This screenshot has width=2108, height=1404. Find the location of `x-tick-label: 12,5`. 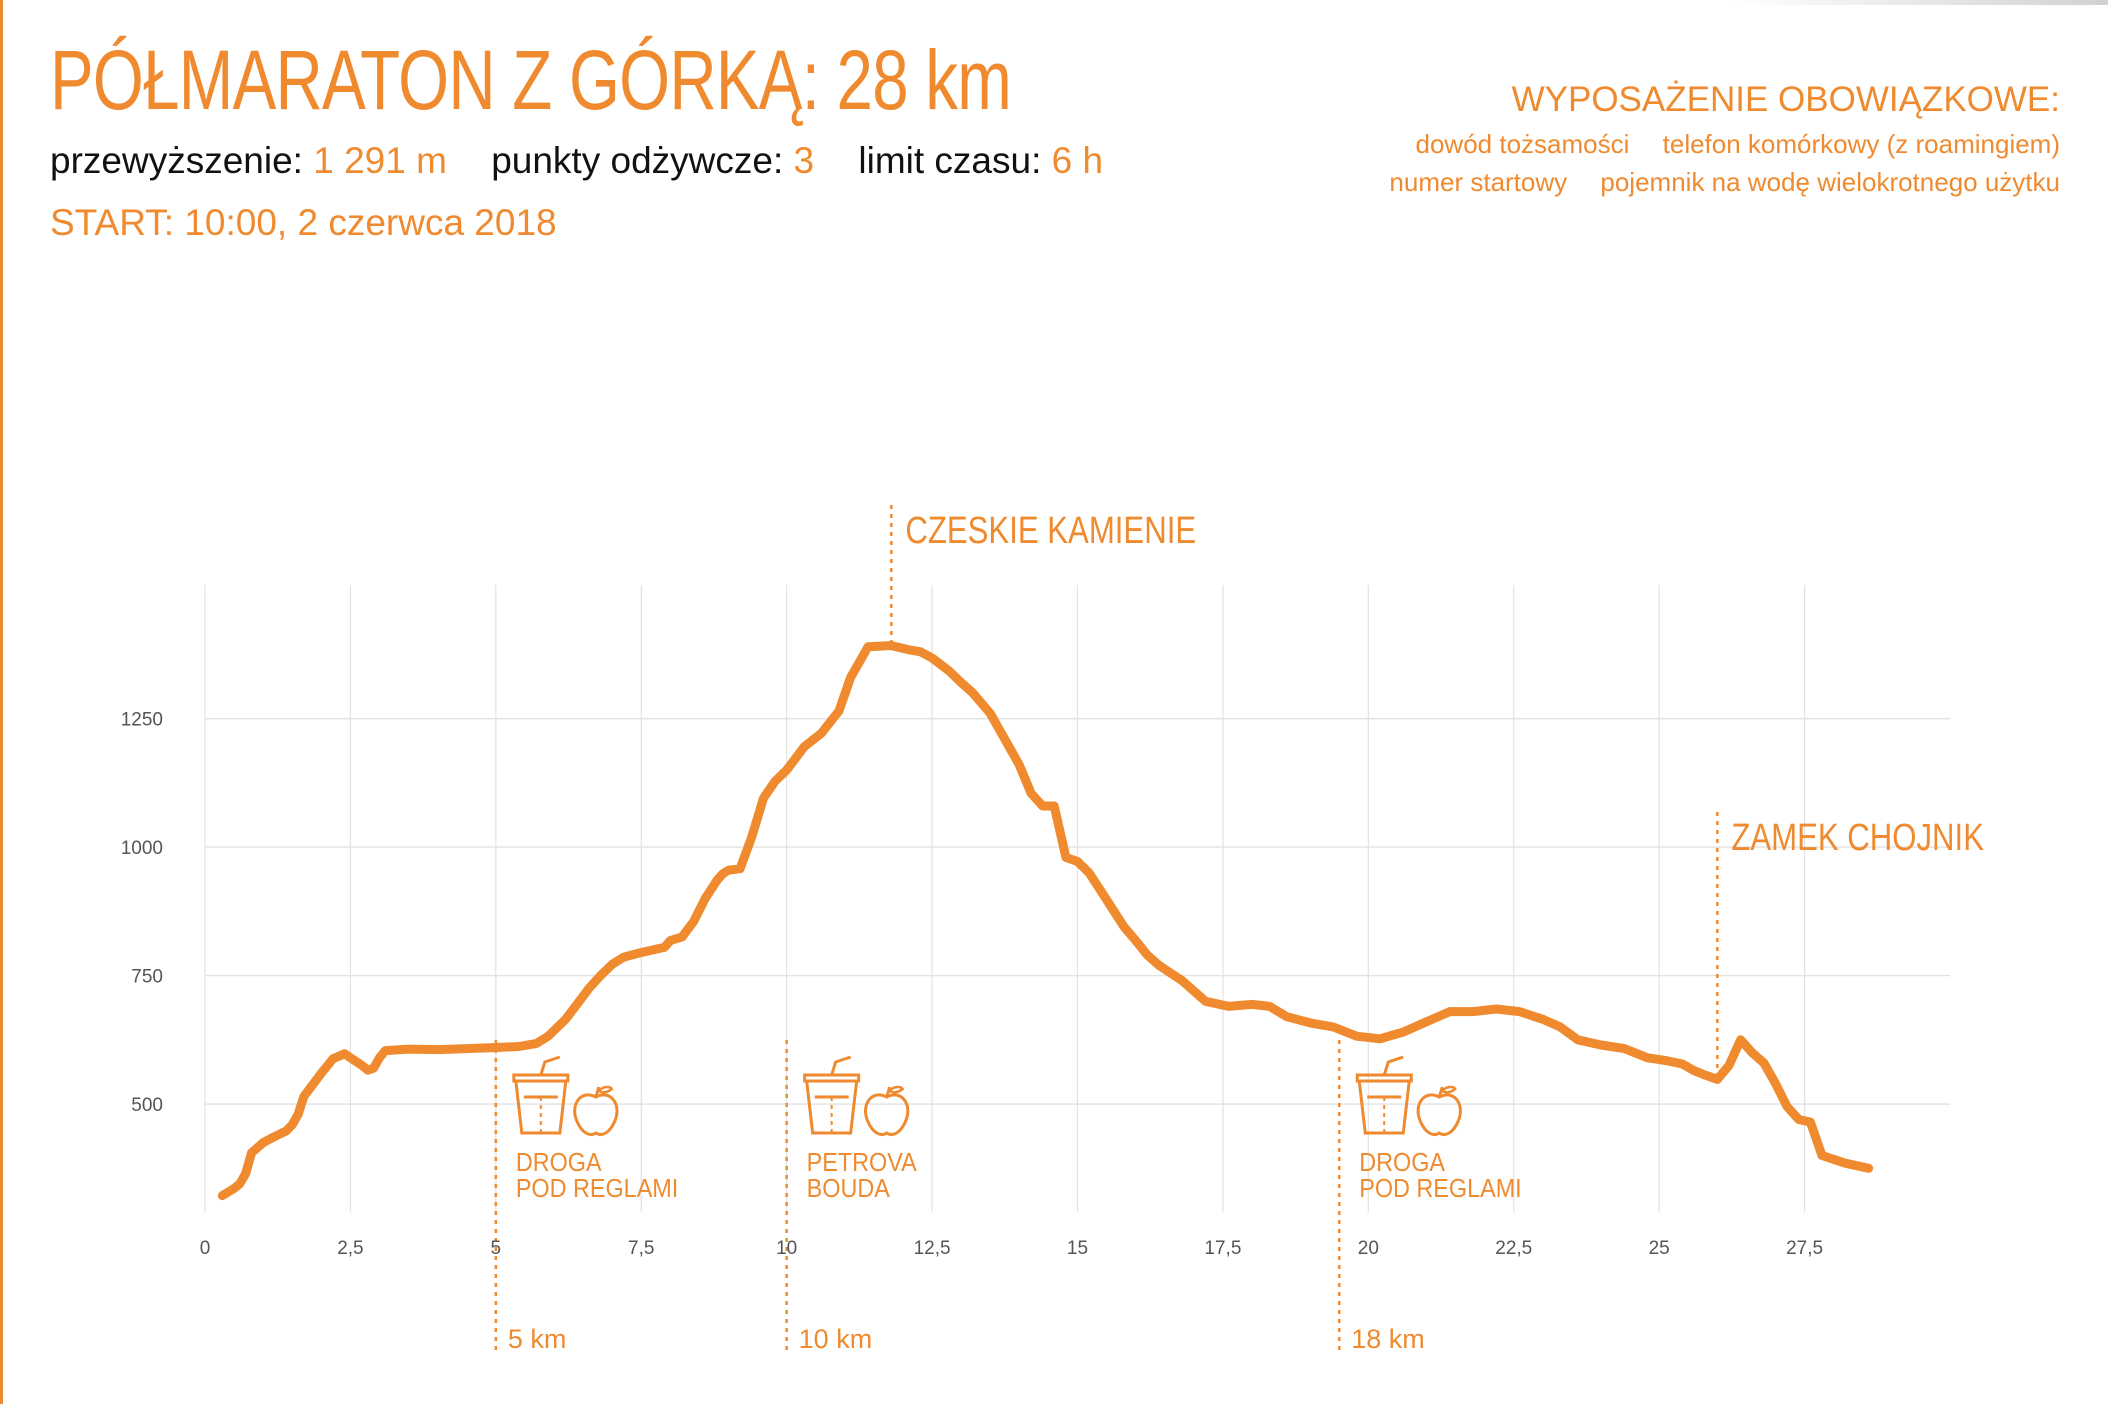

x-tick-label: 12,5 is located at coordinates (932, 1248).